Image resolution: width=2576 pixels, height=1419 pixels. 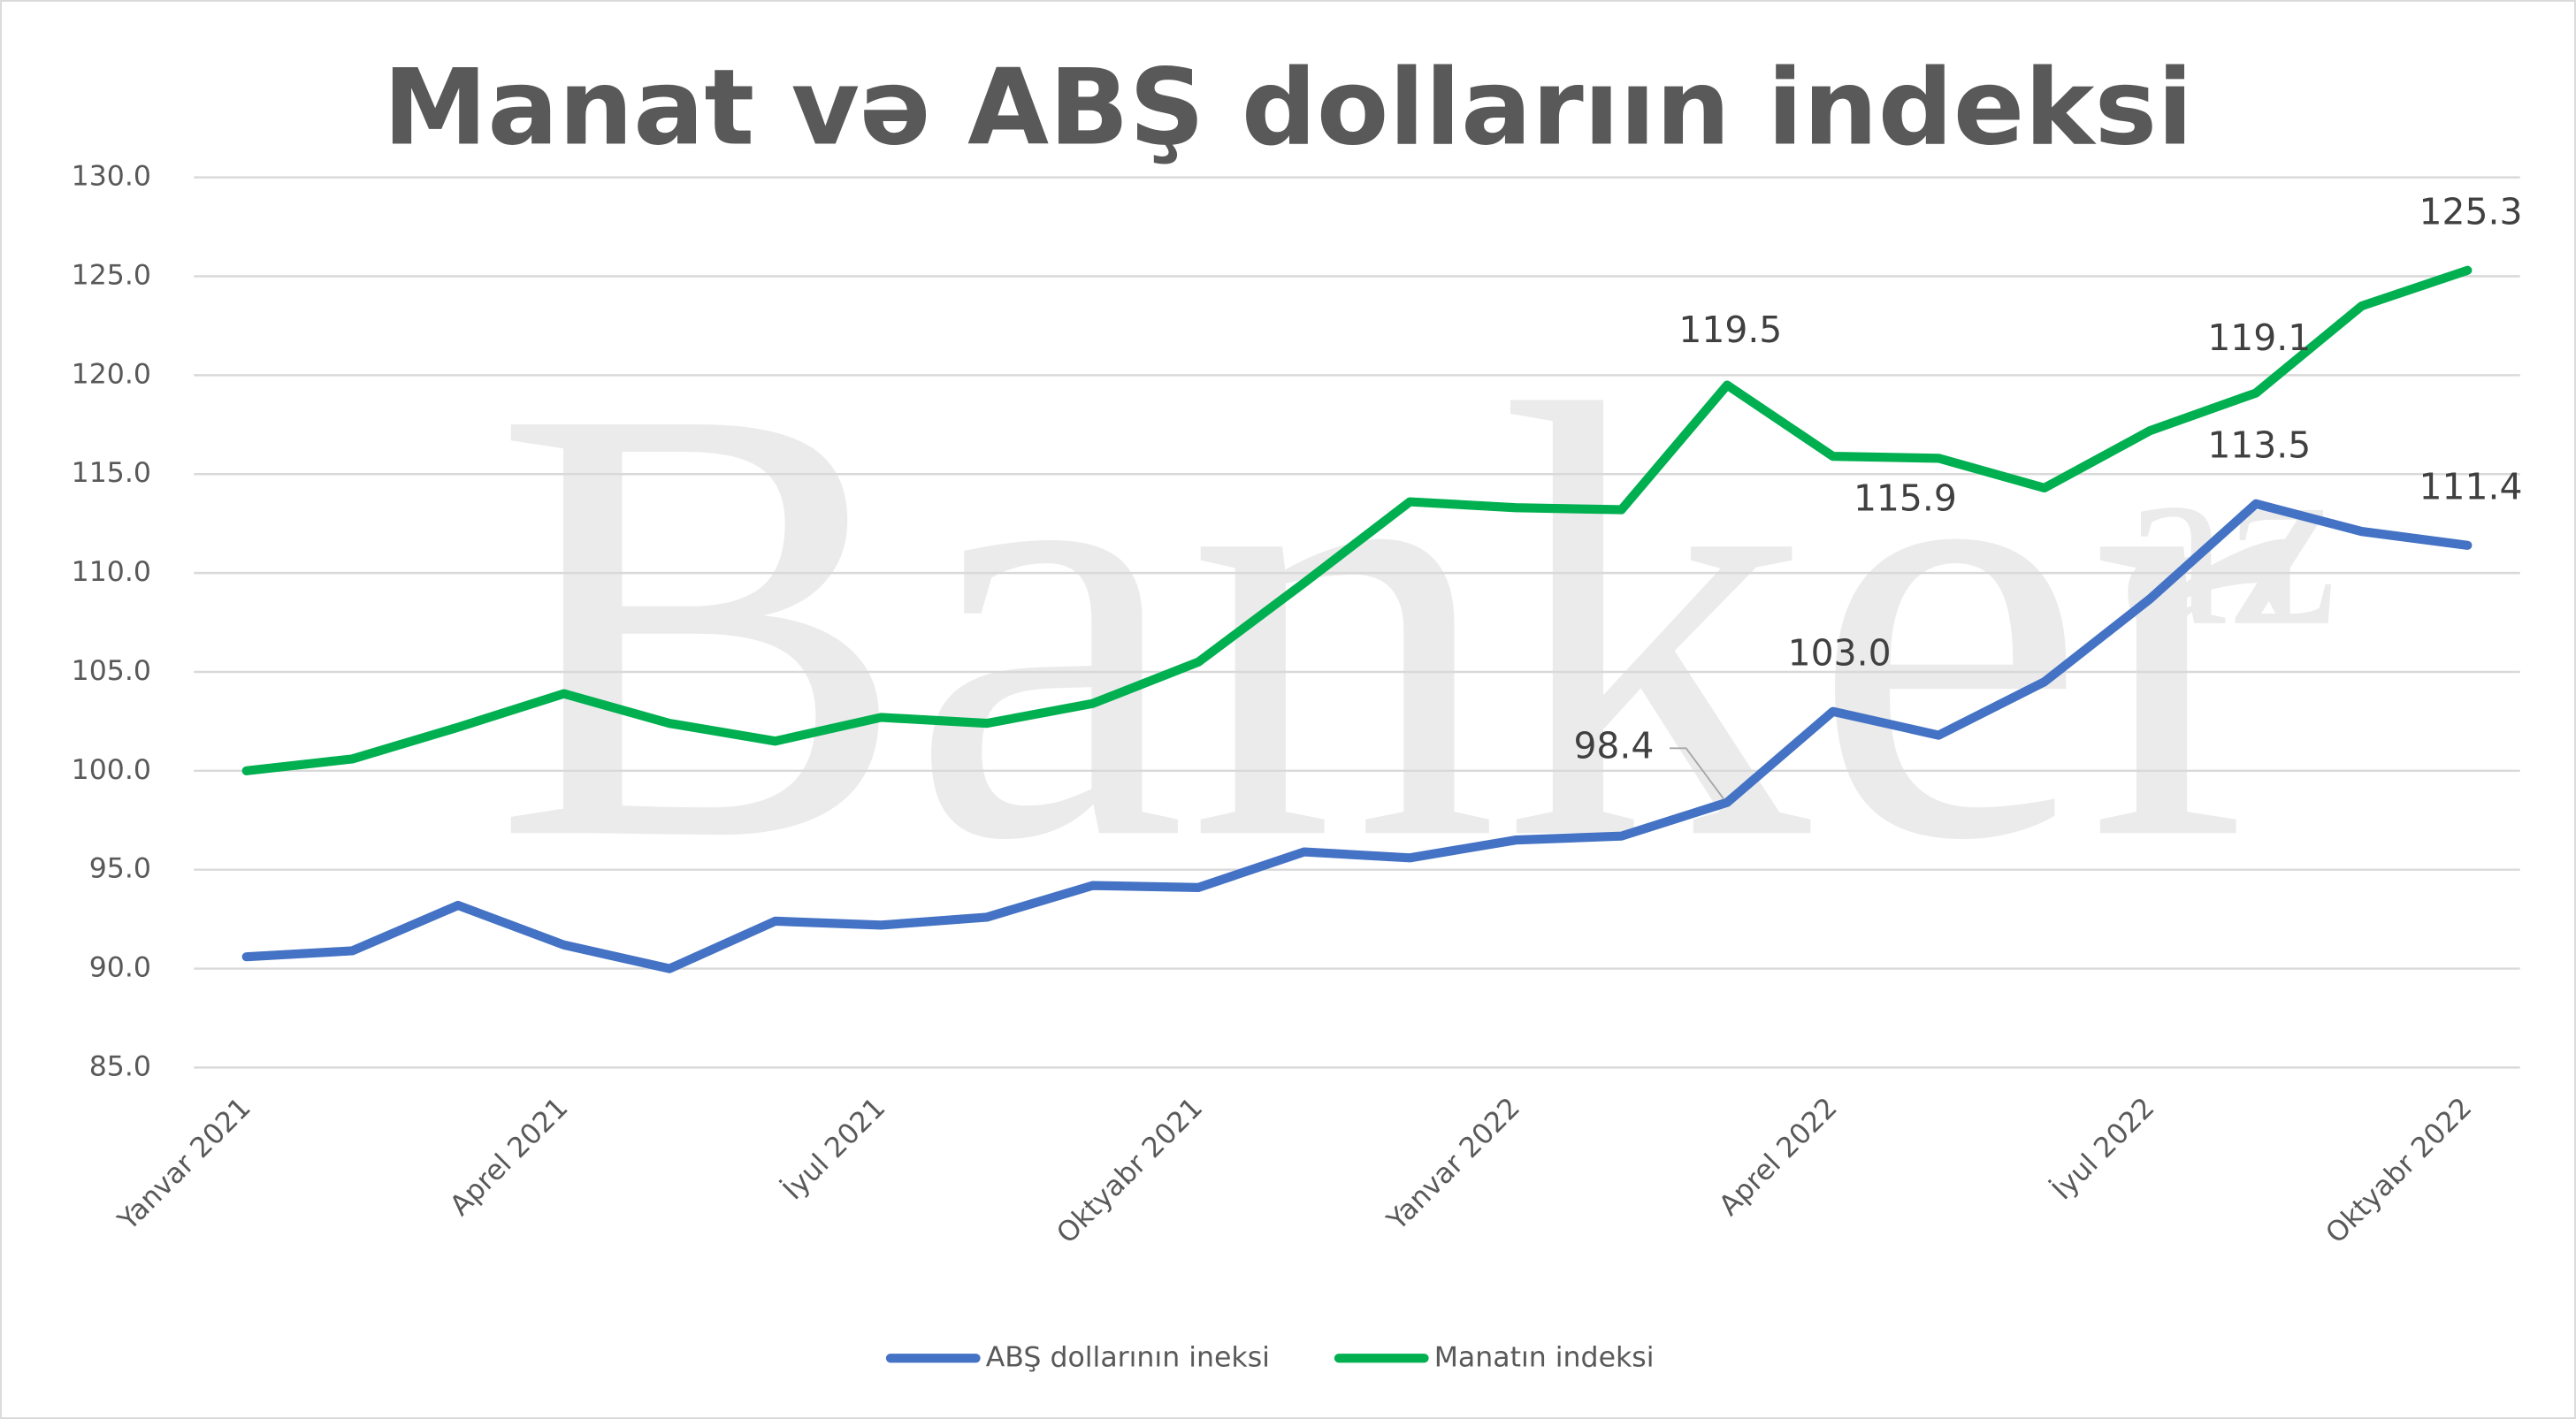 I want to click on data-label: 111.4, so click(x=2471, y=487).